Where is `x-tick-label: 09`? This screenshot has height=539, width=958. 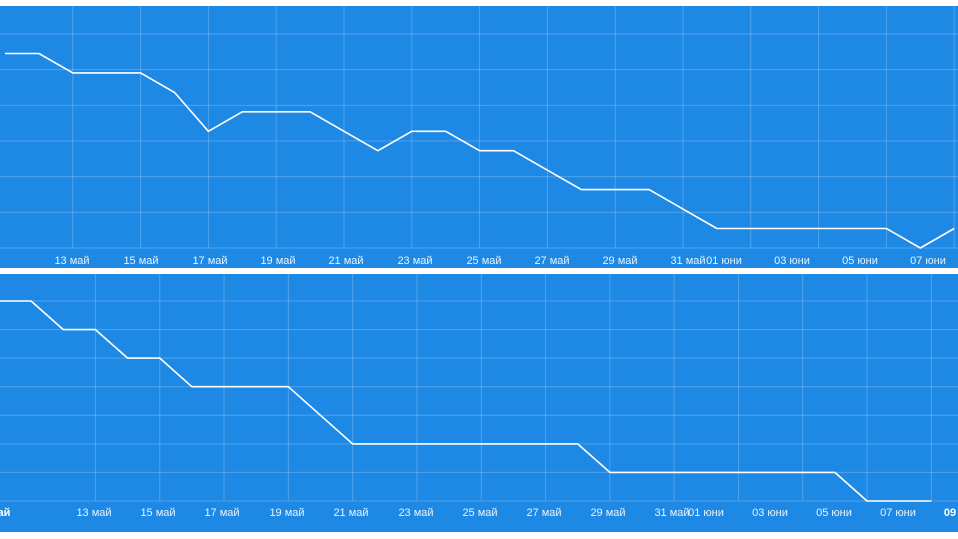 x-tick-label: 09 is located at coordinates (950, 513).